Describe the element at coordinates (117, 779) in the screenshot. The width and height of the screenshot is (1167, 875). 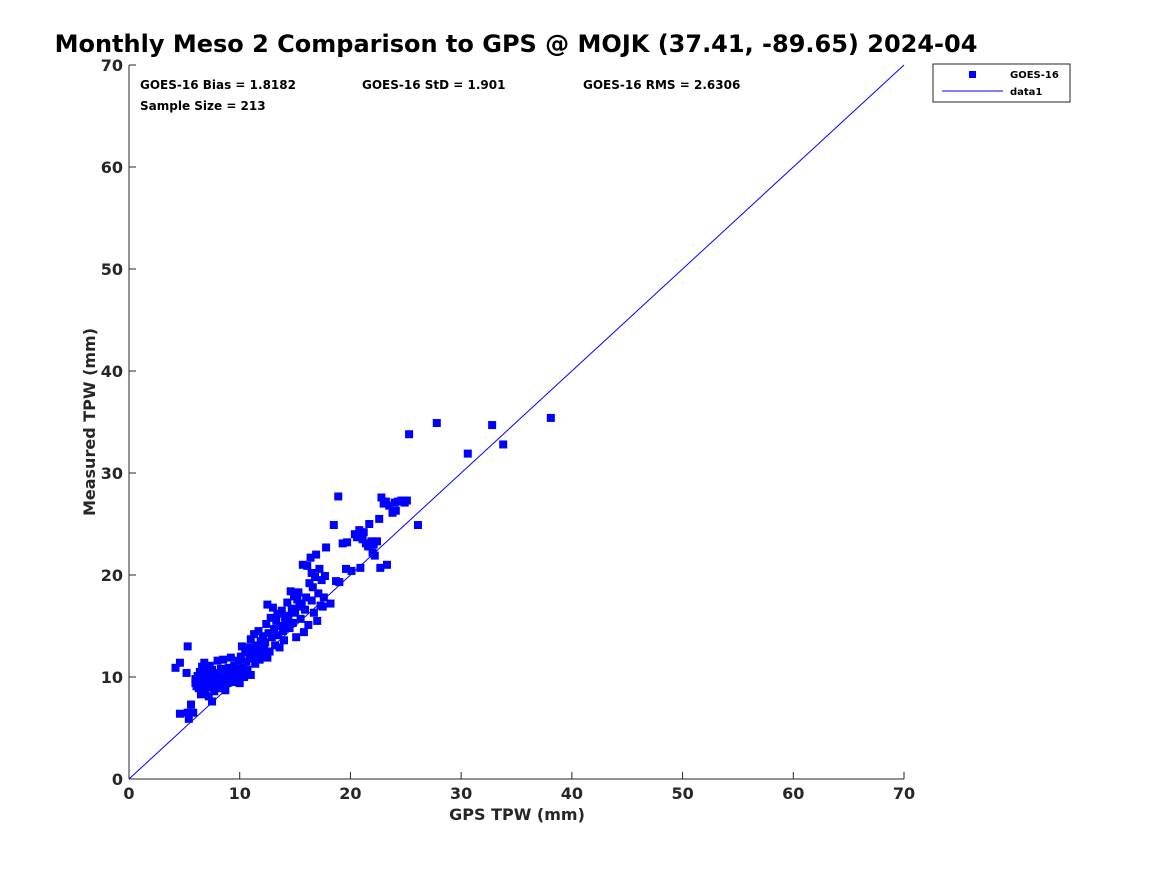
I see `y-tick-label: 0` at that location.